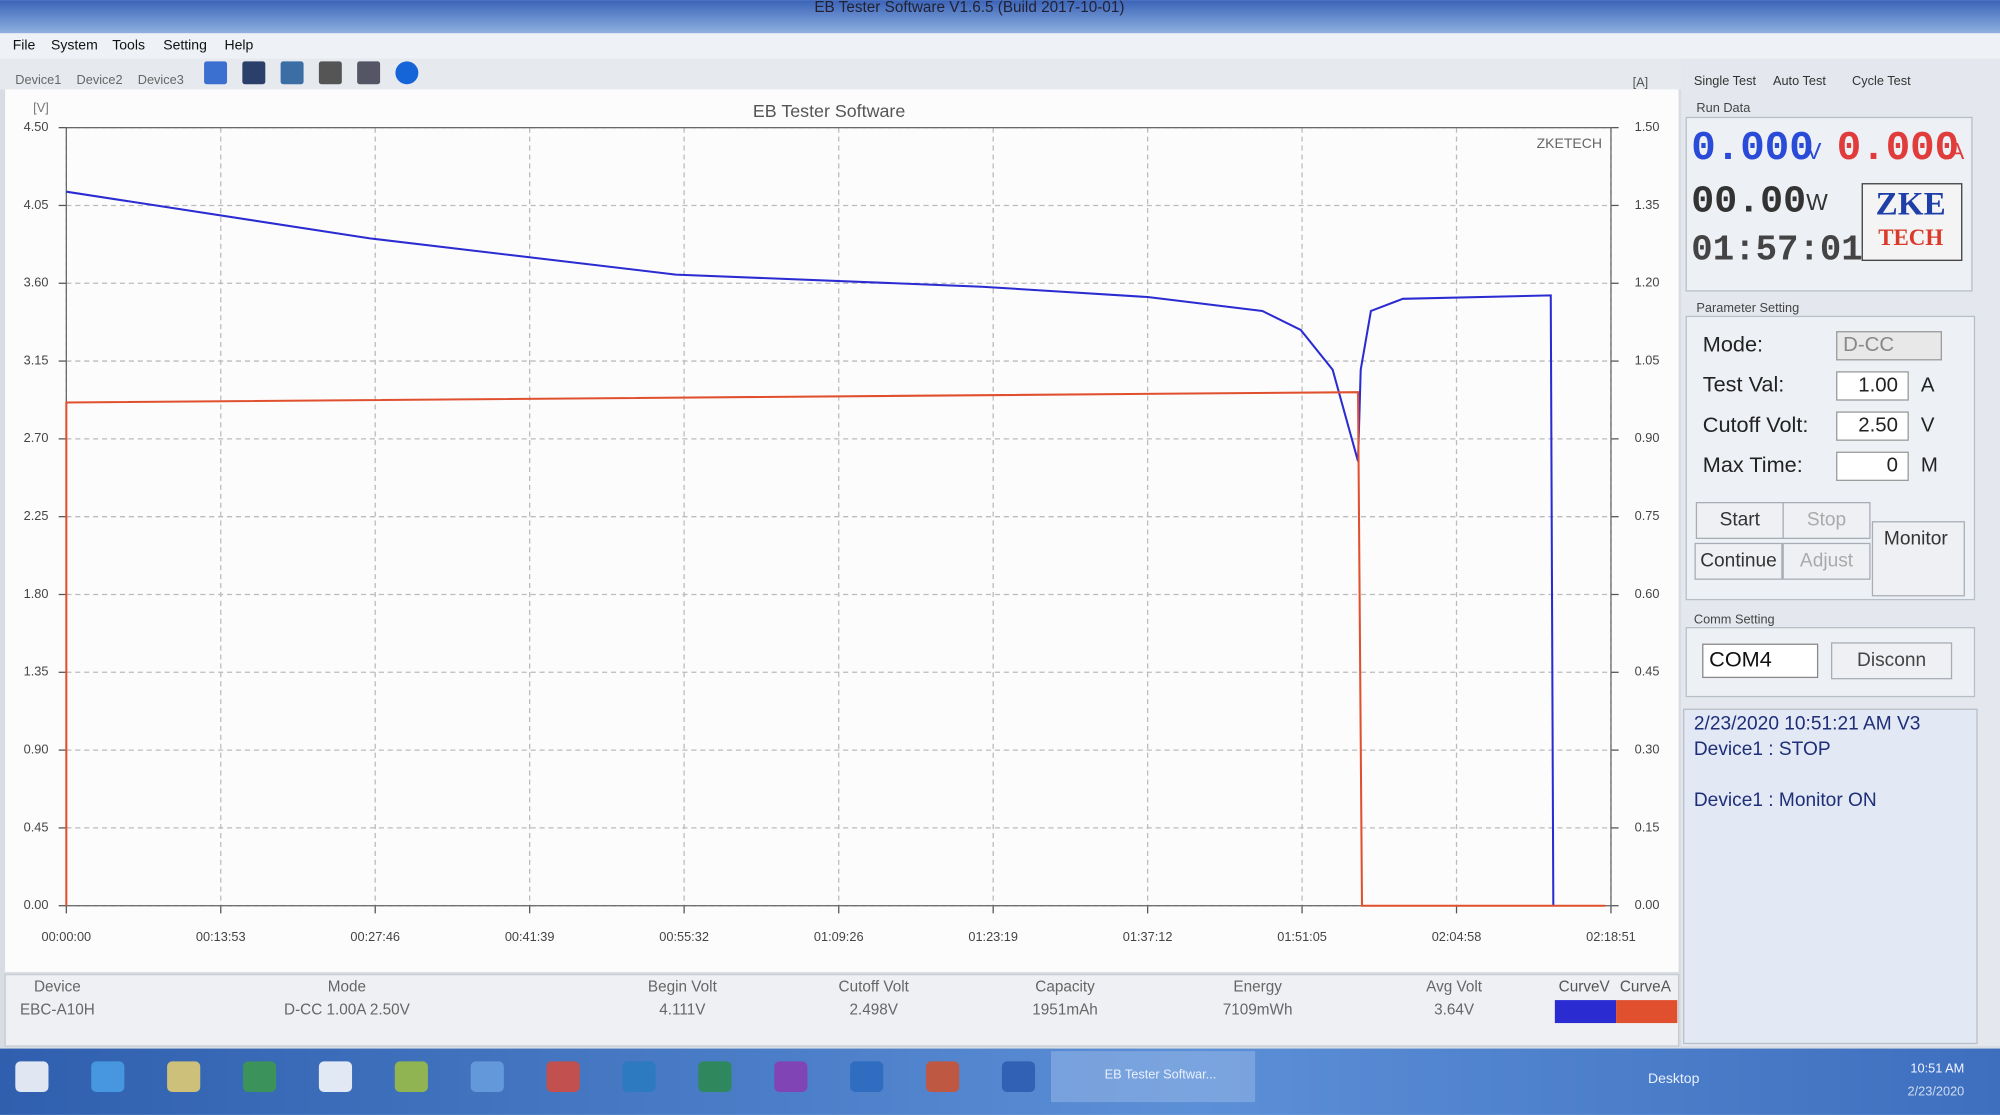  I want to click on param-value: 0, so click(1892, 466).